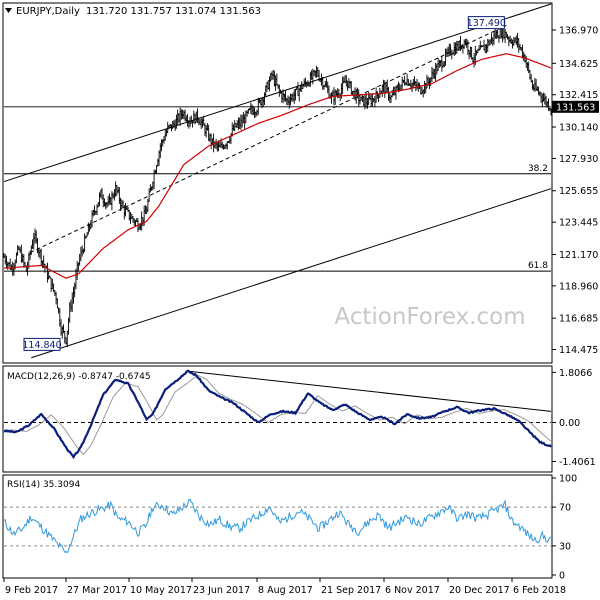 The height and width of the screenshot is (600, 600). Describe the element at coordinates (97, 590) in the screenshot. I see `time-axis-label: 27 Mar 2017` at that location.